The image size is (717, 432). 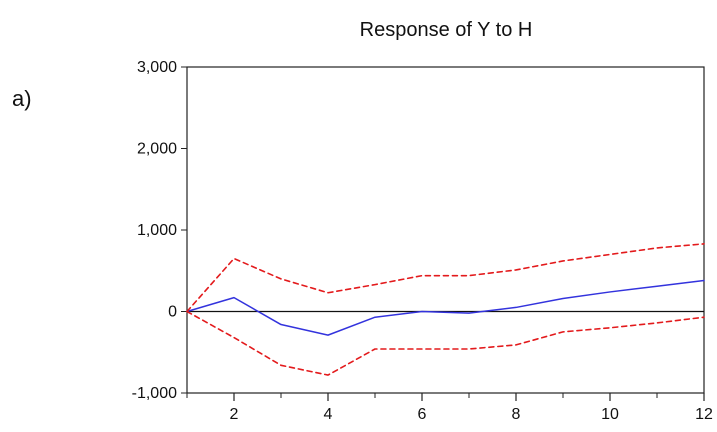 I want to click on panel-label: a), so click(x=22, y=98).